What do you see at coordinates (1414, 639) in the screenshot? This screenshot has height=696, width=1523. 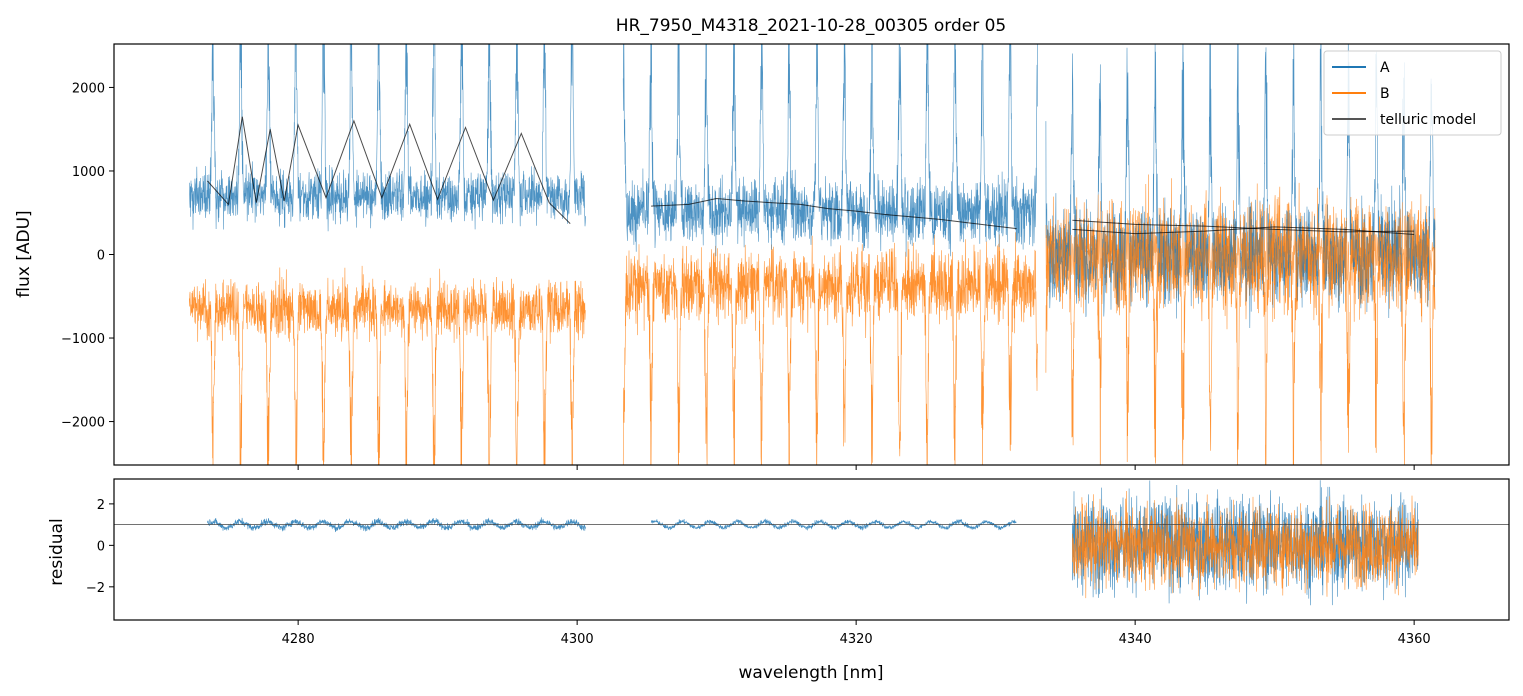 I see `residual-x-tick-label: 4360` at bounding box center [1414, 639].